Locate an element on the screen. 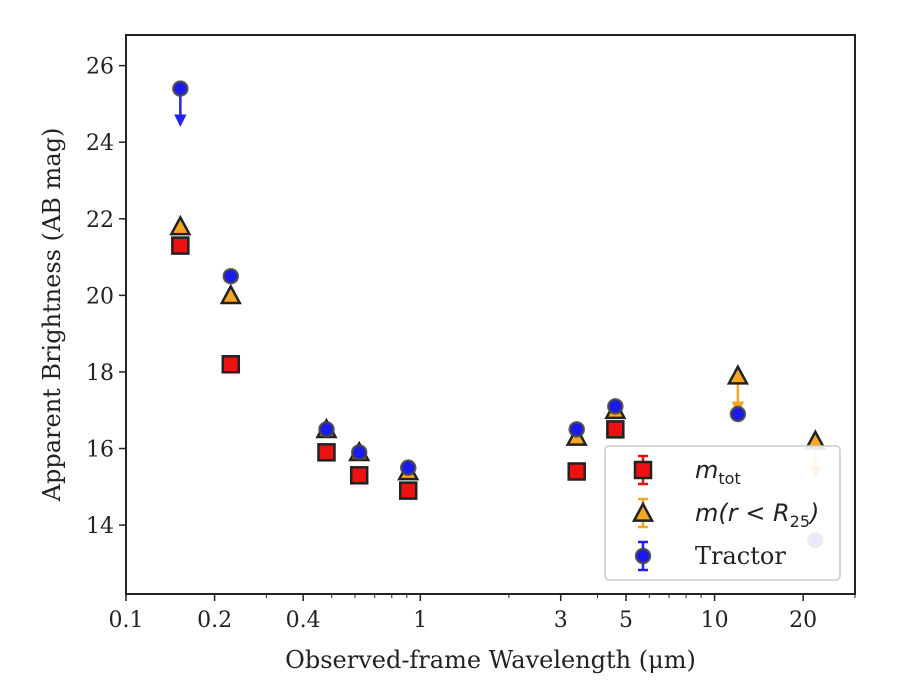  legend-box is located at coordinates (722, 513).